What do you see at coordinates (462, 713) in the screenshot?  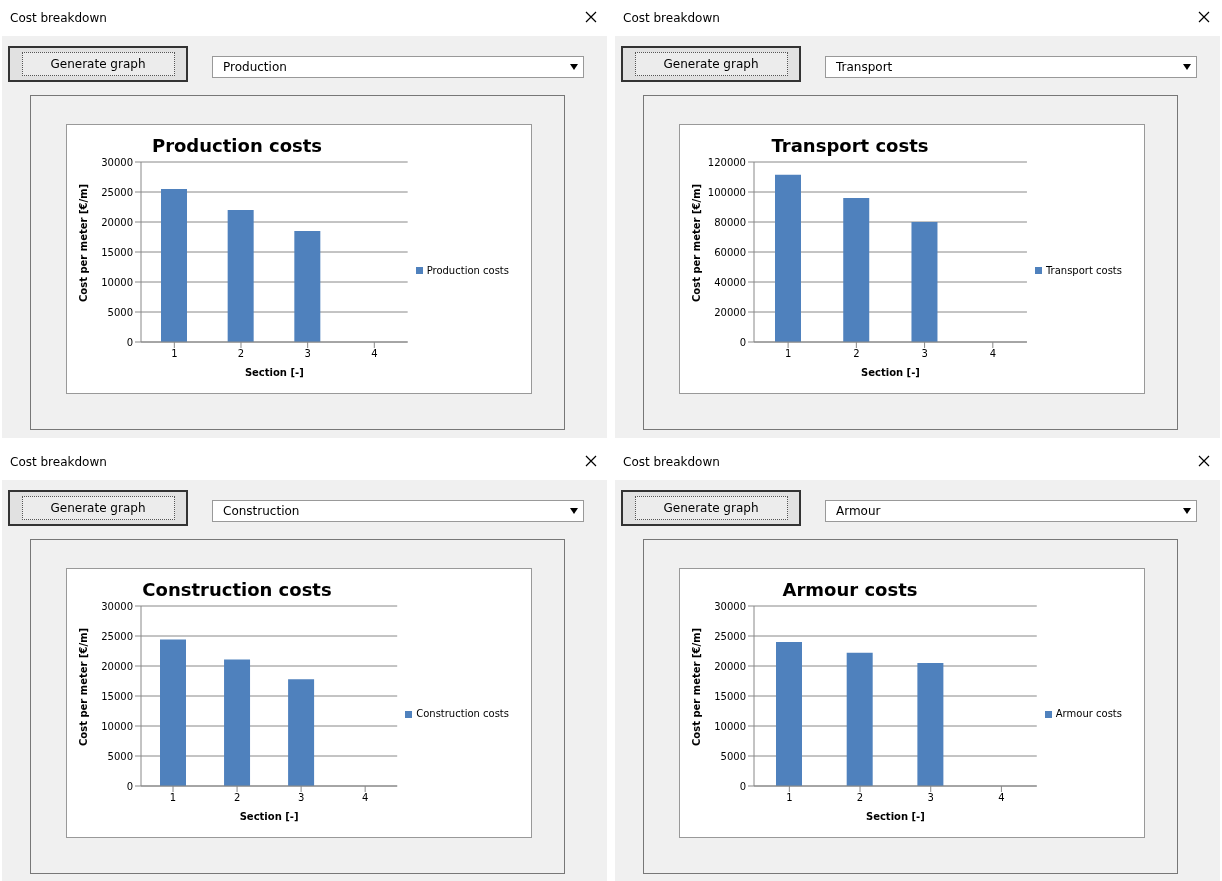 I see `legend-label: Construction costs` at bounding box center [462, 713].